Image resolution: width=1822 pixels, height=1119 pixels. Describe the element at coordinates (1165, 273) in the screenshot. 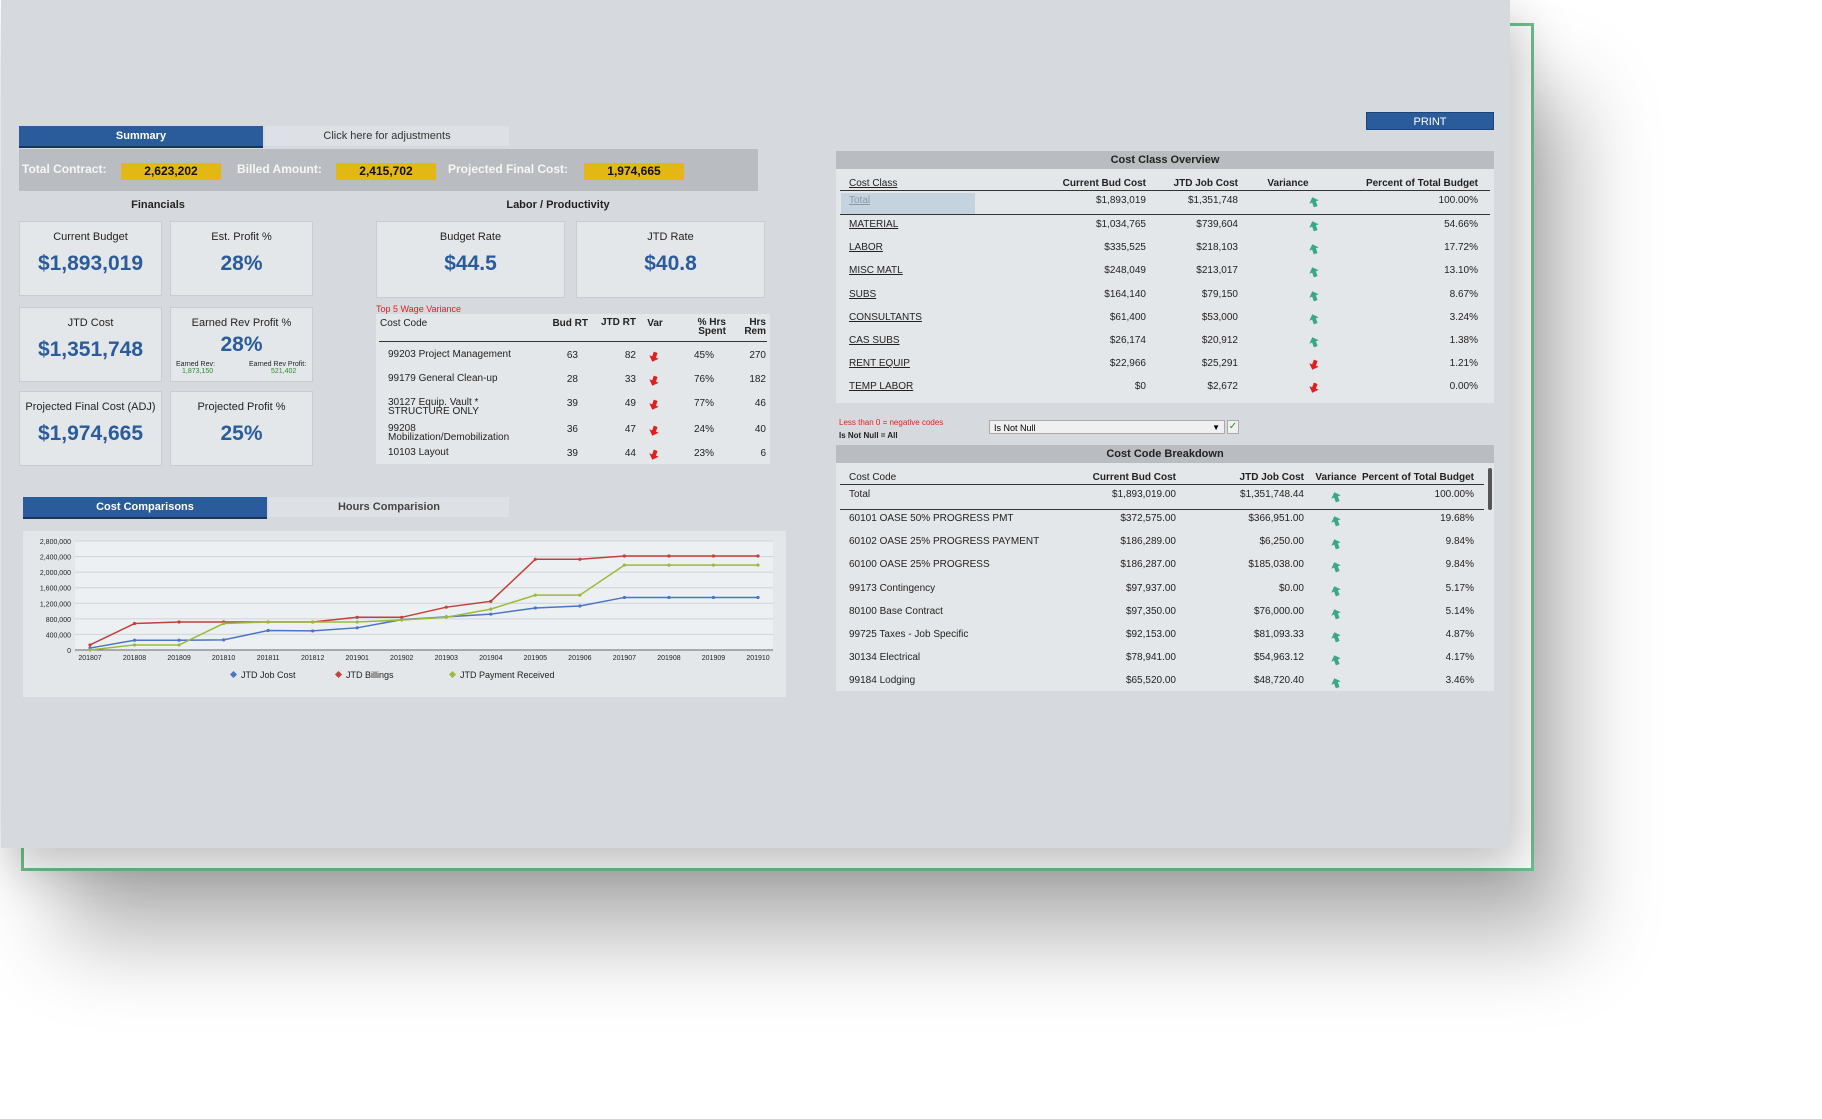

I see `cost-class-row: MISC MATL $248,049 $213,017 13.10%` at that location.